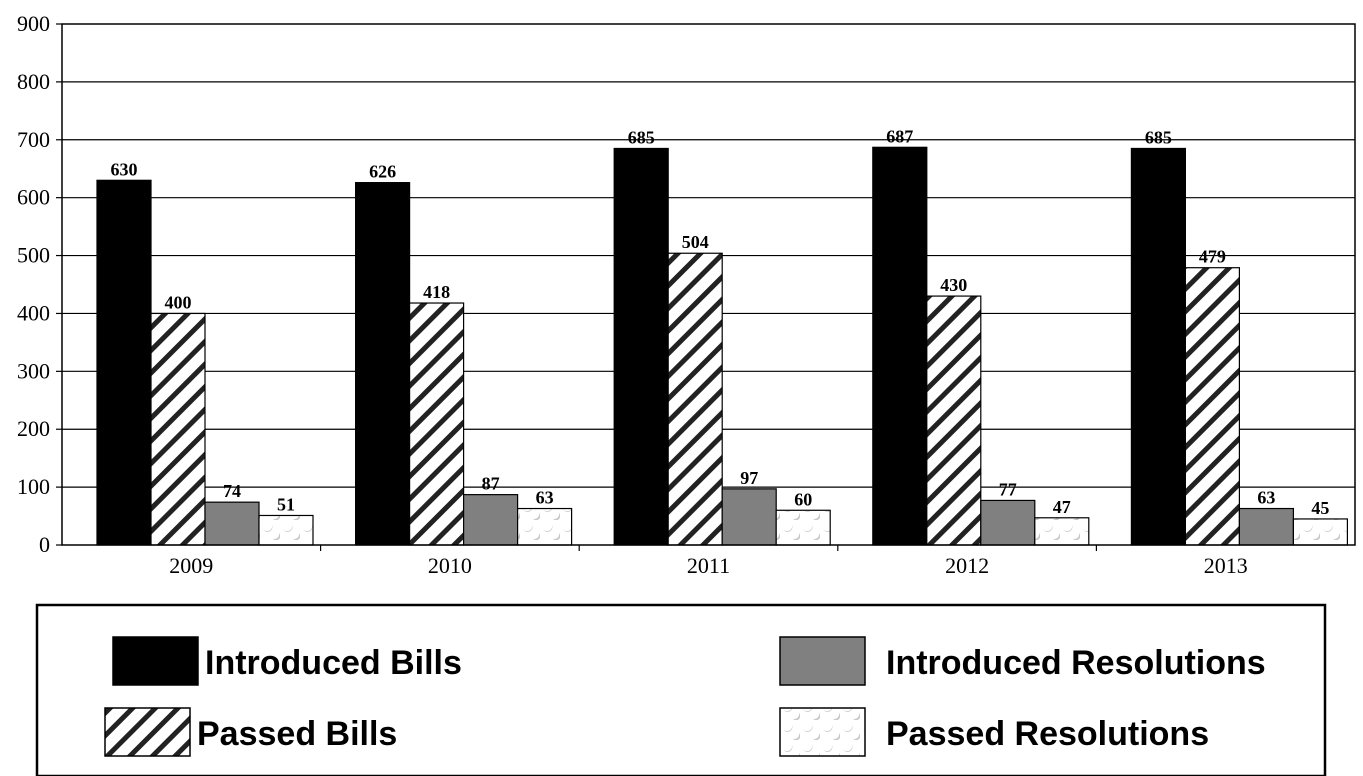 Image resolution: width=1363 pixels, height=776 pixels. Describe the element at coordinates (899, 136) in the screenshot. I see `data-label: 687` at that location.